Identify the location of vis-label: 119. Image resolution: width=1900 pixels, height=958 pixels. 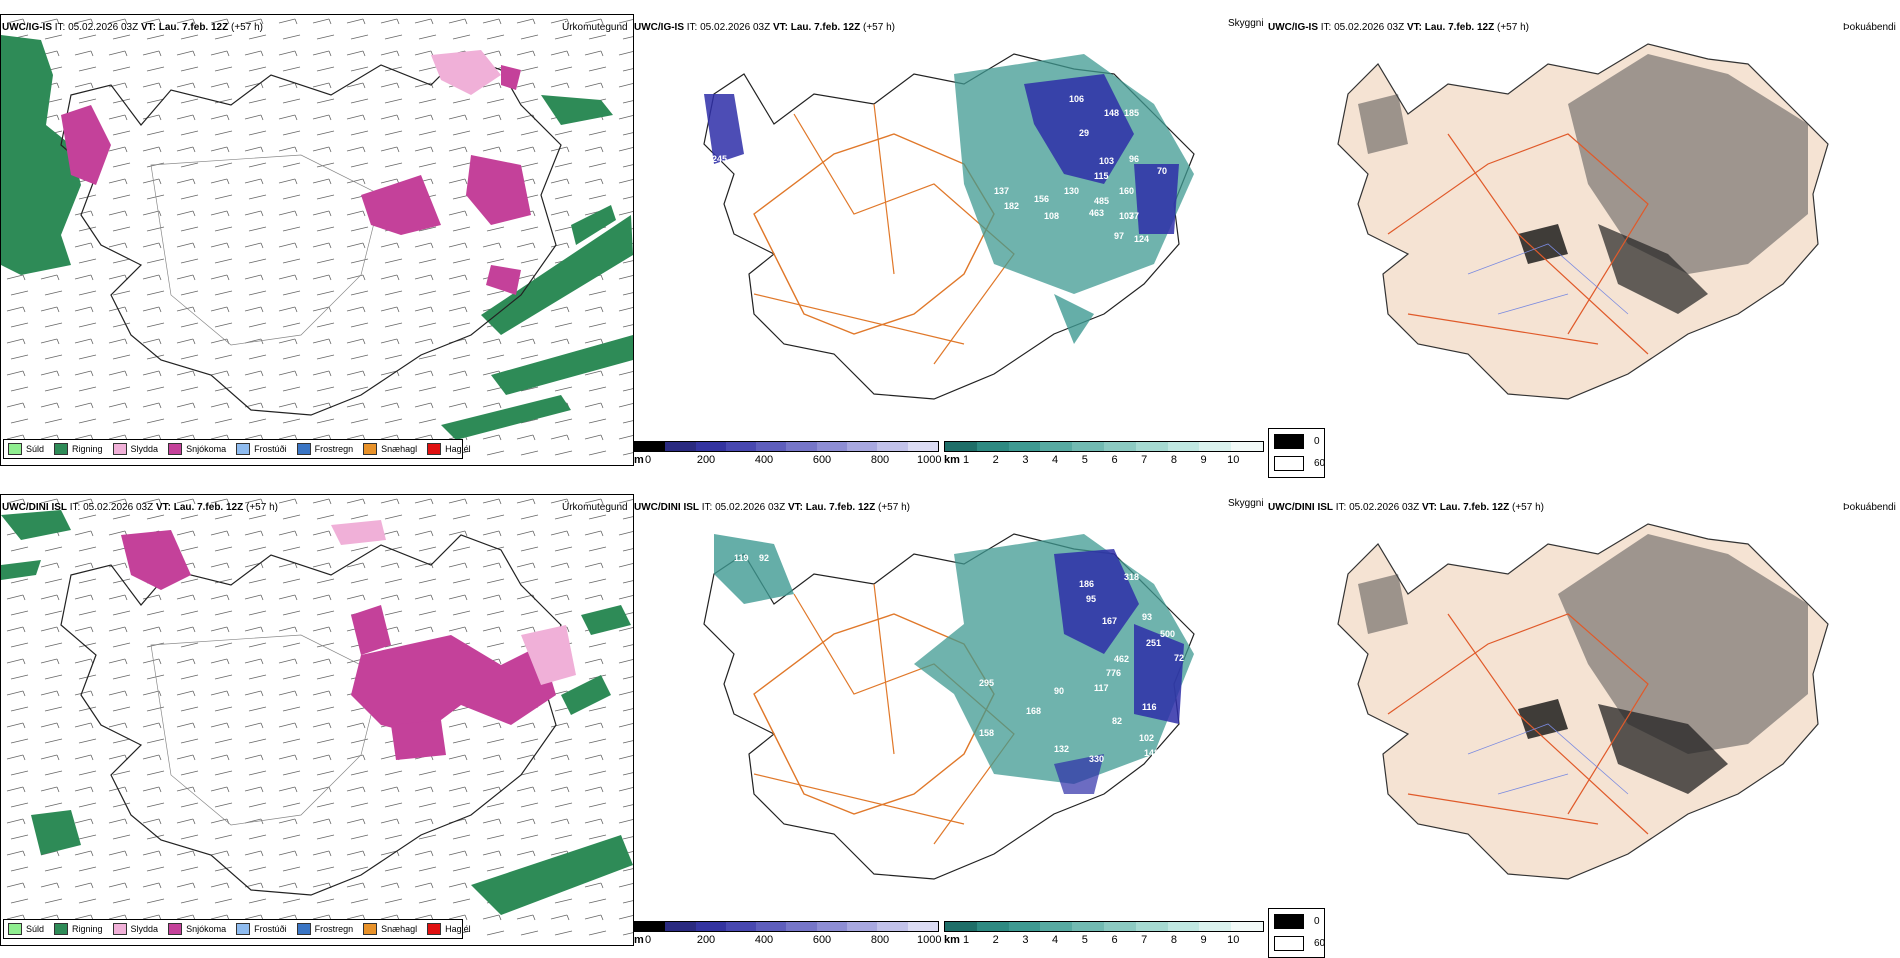
(741, 558).